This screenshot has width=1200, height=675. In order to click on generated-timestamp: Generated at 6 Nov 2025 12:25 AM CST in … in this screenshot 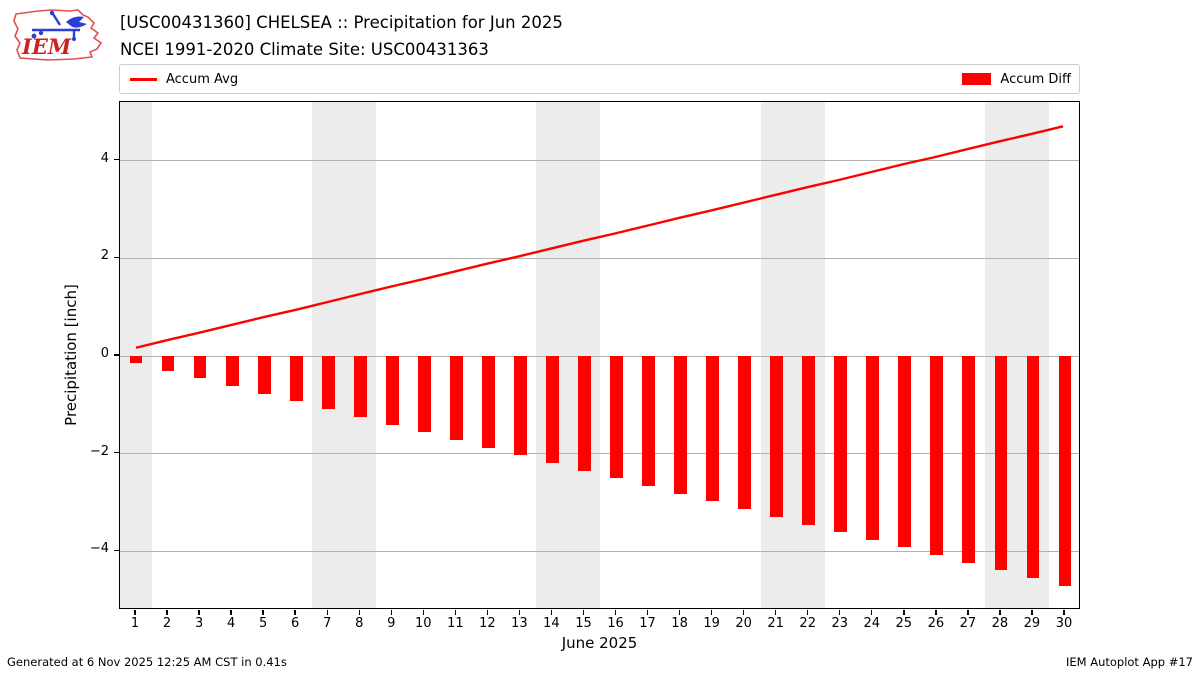, I will do `click(147, 662)`.